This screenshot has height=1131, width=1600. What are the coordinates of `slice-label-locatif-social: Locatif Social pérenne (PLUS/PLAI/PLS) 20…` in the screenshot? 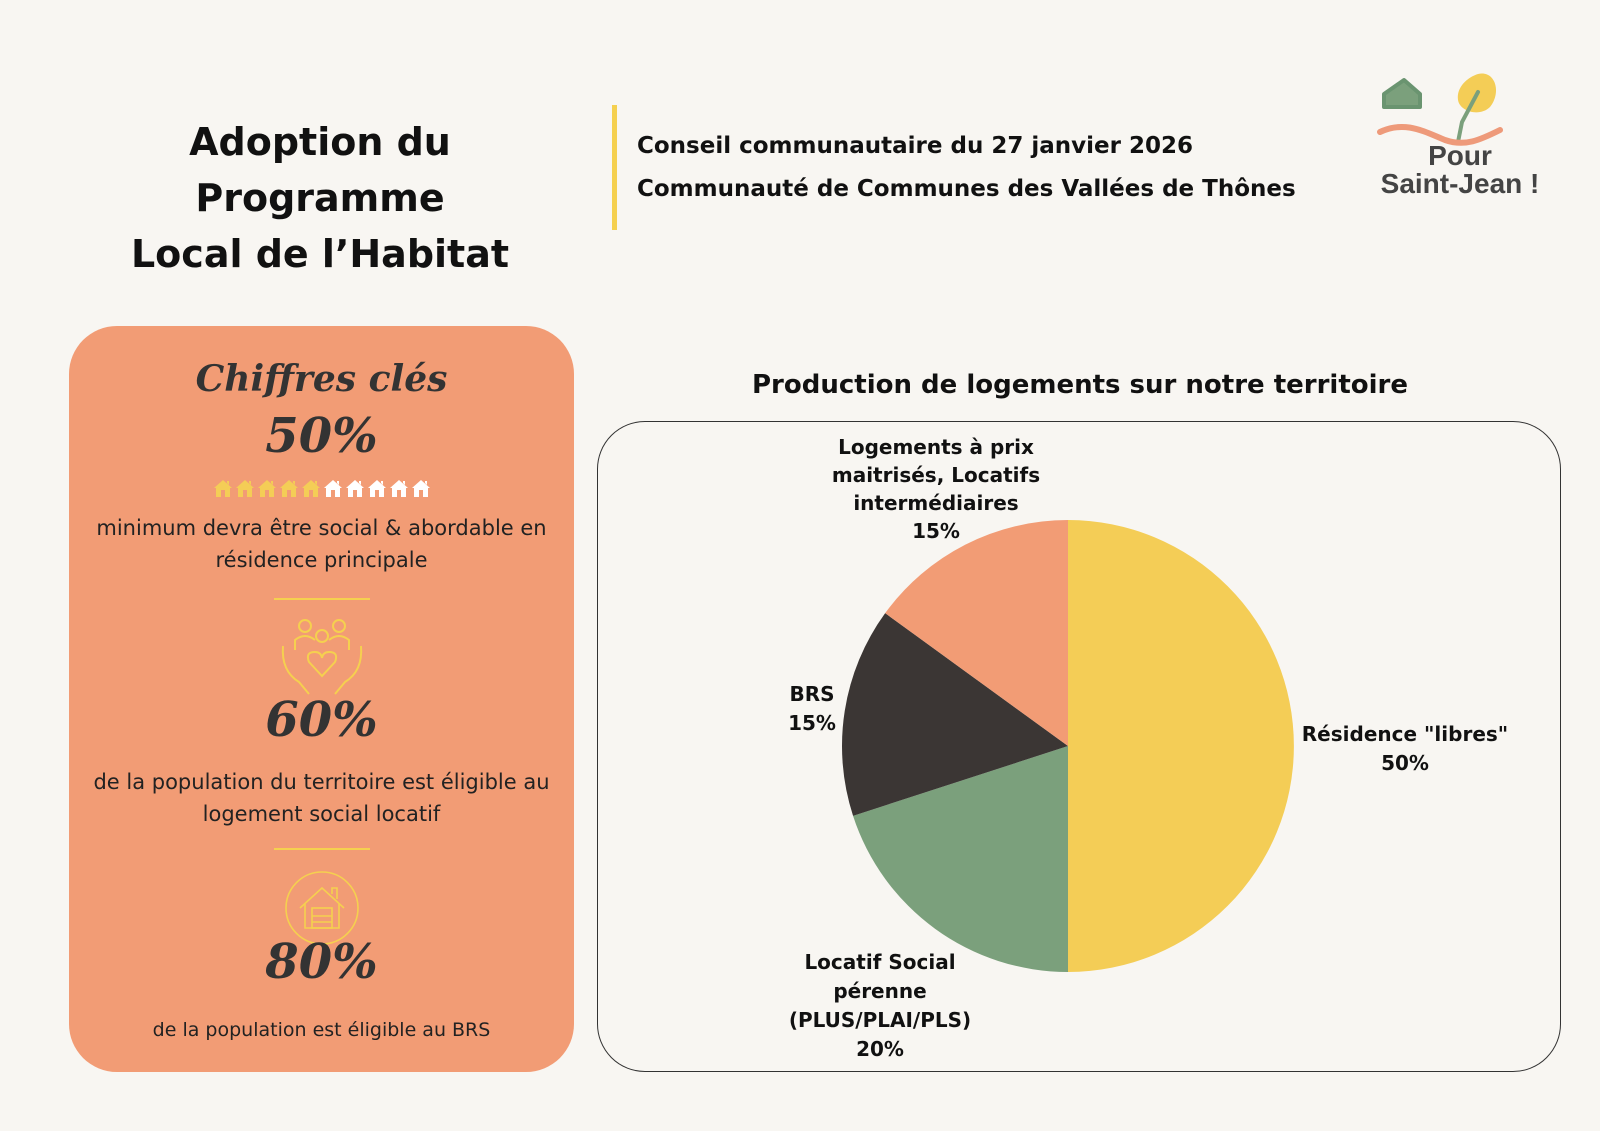 It's located at (880, 1006).